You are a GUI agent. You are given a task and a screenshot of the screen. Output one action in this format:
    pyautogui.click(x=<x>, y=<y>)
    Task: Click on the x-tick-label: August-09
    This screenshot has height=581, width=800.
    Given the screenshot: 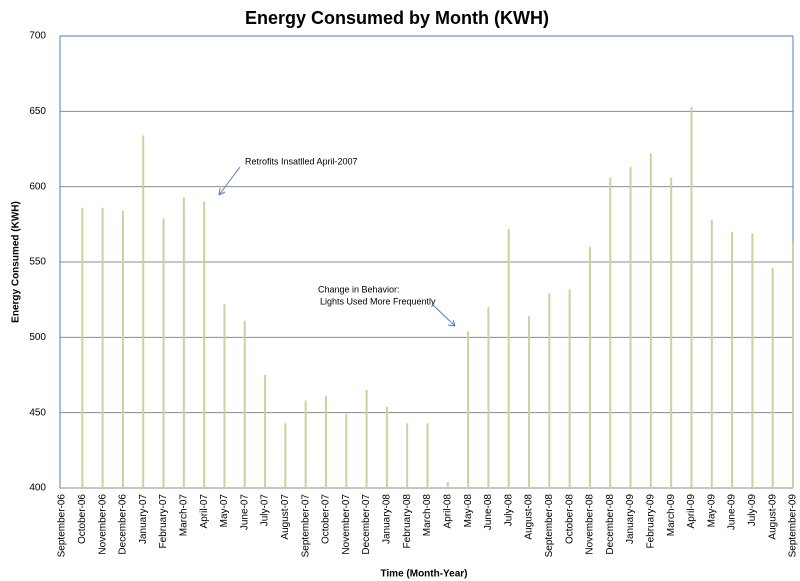 What is the action you would take?
    pyautogui.click(x=772, y=517)
    